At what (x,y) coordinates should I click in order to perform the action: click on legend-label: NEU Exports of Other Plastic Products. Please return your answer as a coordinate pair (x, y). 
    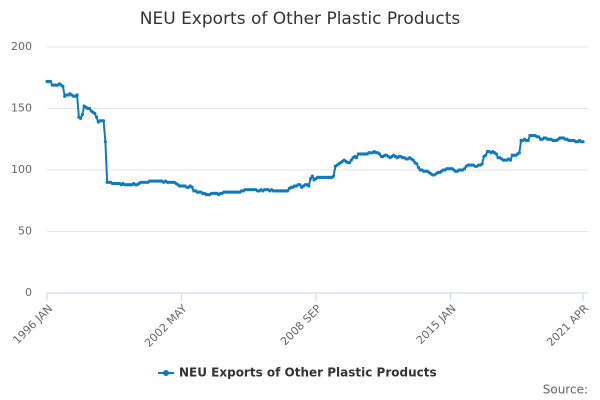
    Looking at the image, I should click on (308, 373).